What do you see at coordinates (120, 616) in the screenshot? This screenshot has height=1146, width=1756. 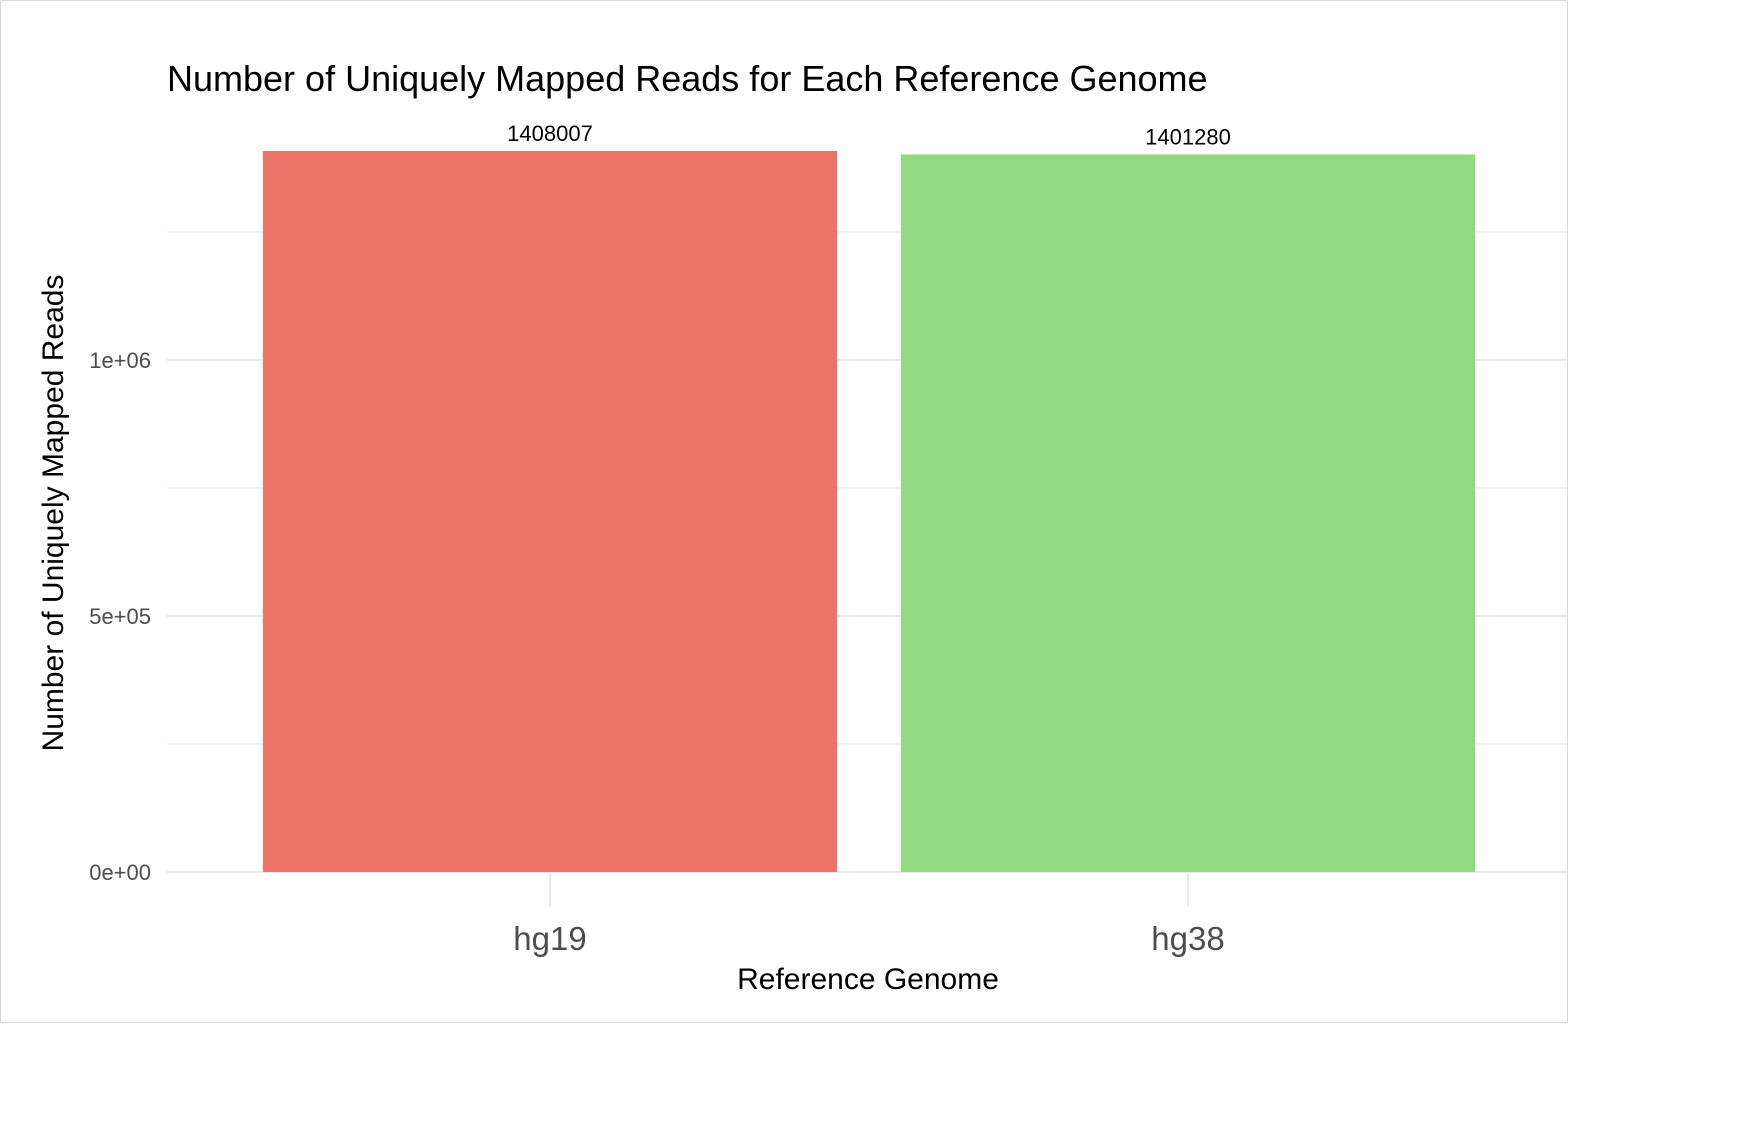 I see `y-tick-label: 5e+05` at bounding box center [120, 616].